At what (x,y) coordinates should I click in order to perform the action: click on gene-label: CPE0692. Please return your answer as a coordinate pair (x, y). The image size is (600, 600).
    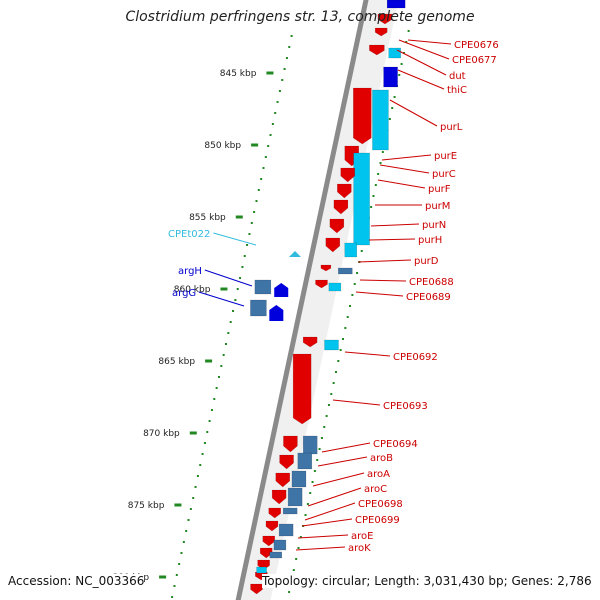
    Looking at the image, I should click on (415, 357).